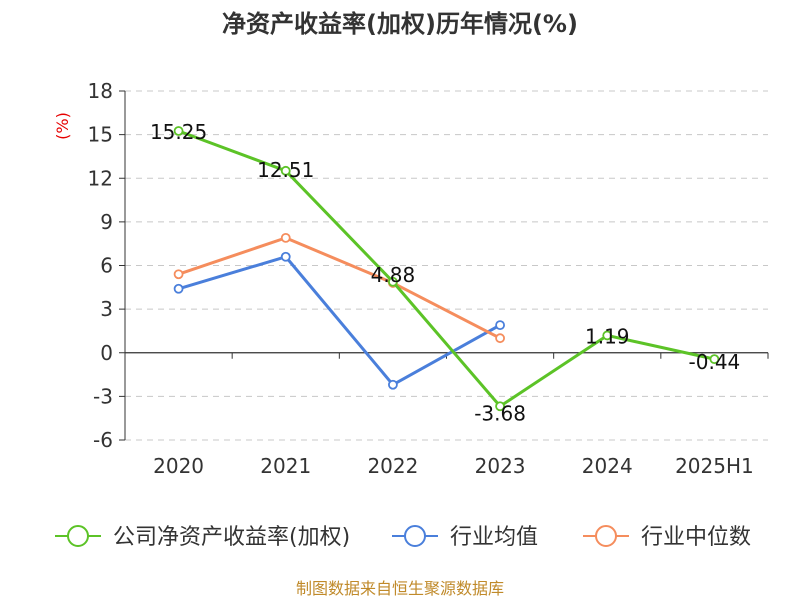 Image resolution: width=800 pixels, height=600 pixels. Describe the element at coordinates (103, 440) in the screenshot. I see `y-tick-label: -6` at that location.